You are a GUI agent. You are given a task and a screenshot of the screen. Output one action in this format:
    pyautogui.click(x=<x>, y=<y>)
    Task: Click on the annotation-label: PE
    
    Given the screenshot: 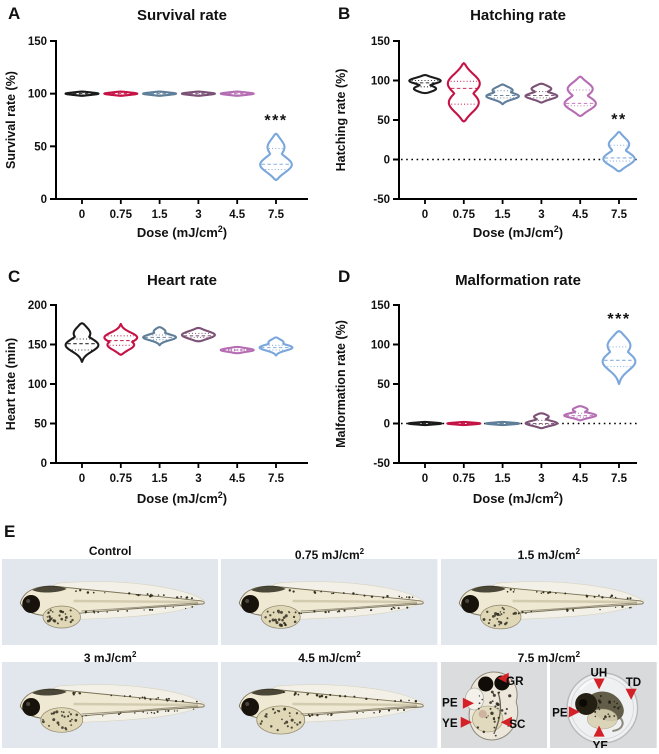 What is the action you would take?
    pyautogui.click(x=450, y=703)
    